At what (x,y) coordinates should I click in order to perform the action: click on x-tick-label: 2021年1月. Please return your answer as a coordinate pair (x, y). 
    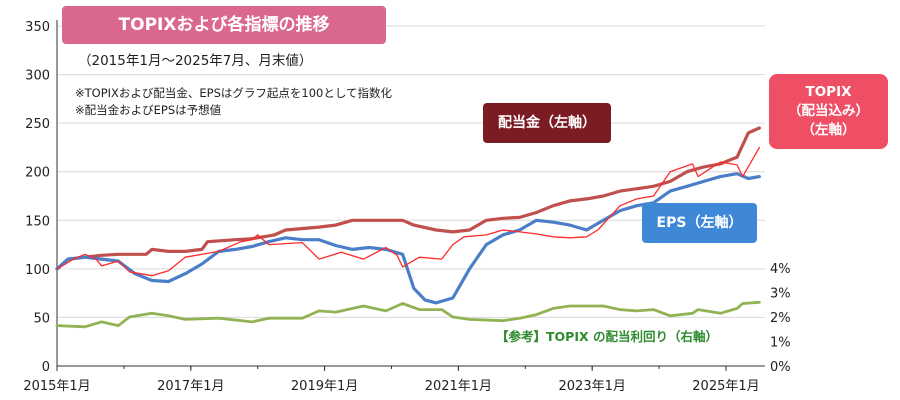
    Looking at the image, I should click on (458, 386).